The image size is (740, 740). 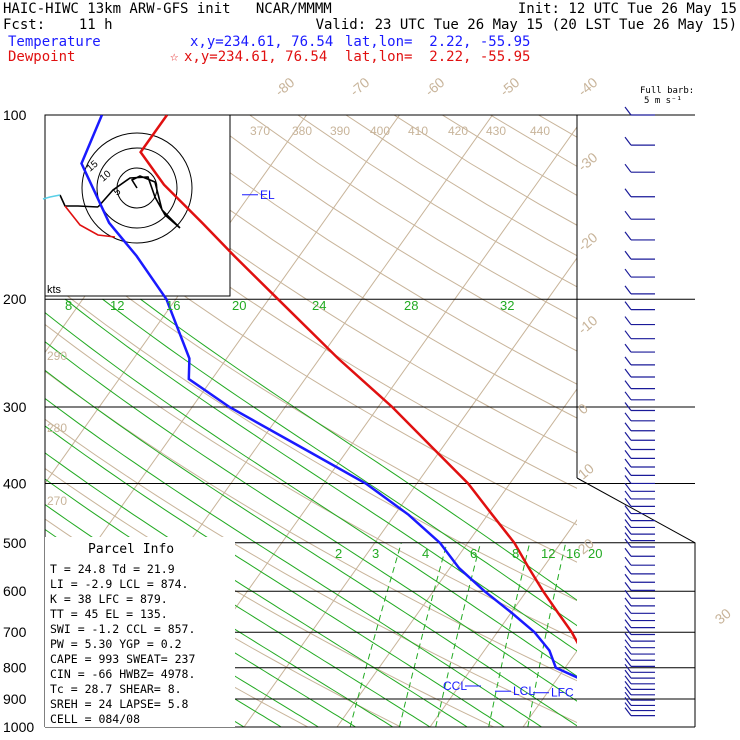 What do you see at coordinates (667, 91) in the screenshot?
I see `barb-legend-title: Full barb:` at bounding box center [667, 91].